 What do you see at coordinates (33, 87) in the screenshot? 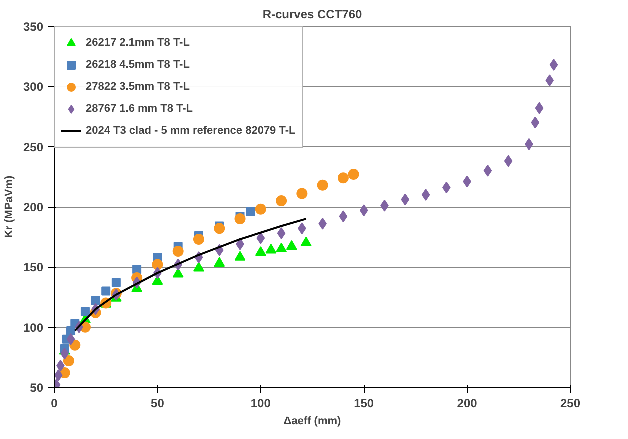
I see `y-tick-label: 300` at bounding box center [33, 87].